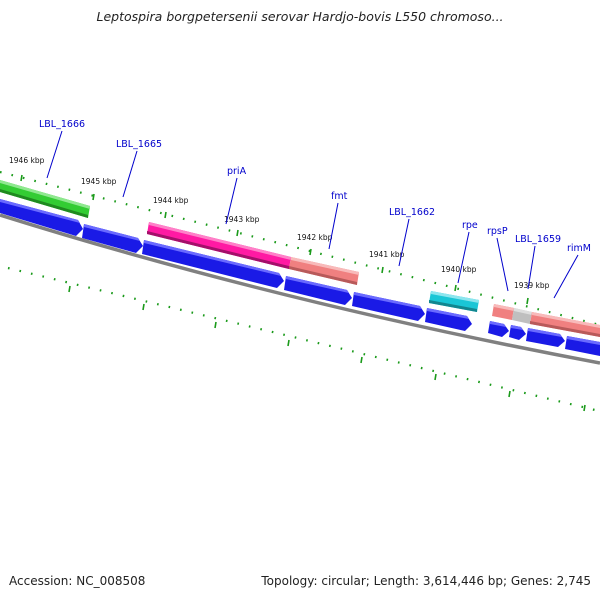  What do you see at coordinates (139, 144) in the screenshot?
I see `gene-label-lbl-1665: LBL_1665` at bounding box center [139, 144].